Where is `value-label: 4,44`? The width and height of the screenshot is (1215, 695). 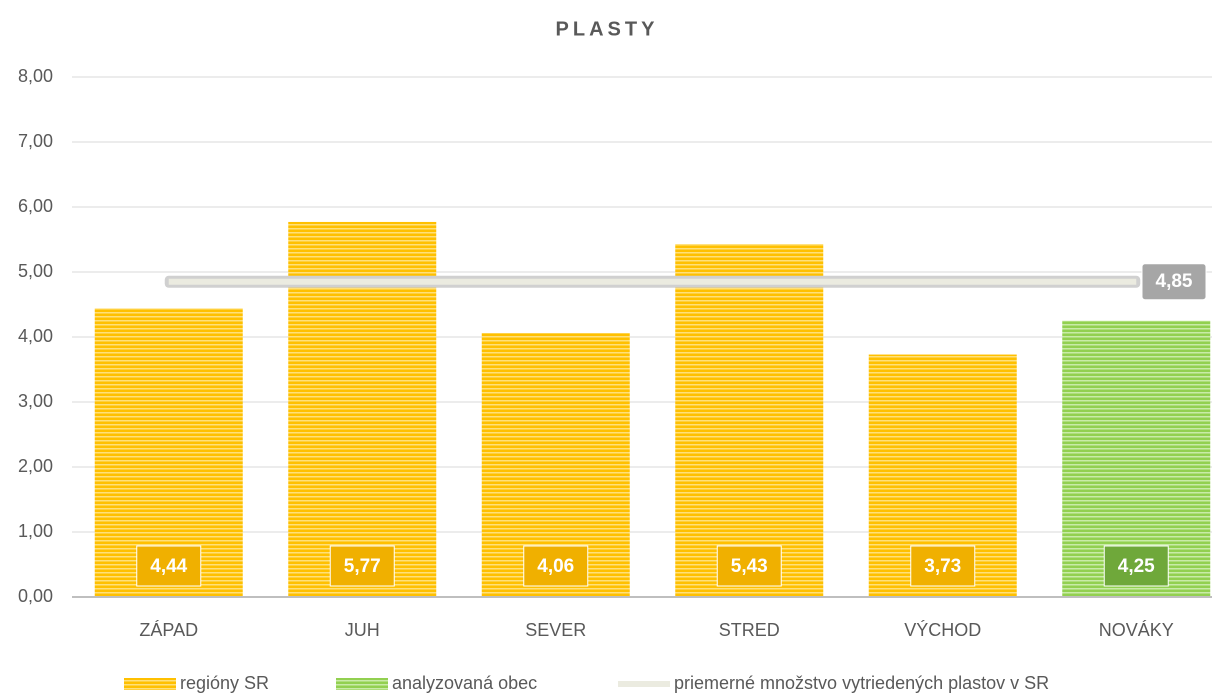
value-label: 4,44 is located at coordinates (168, 566).